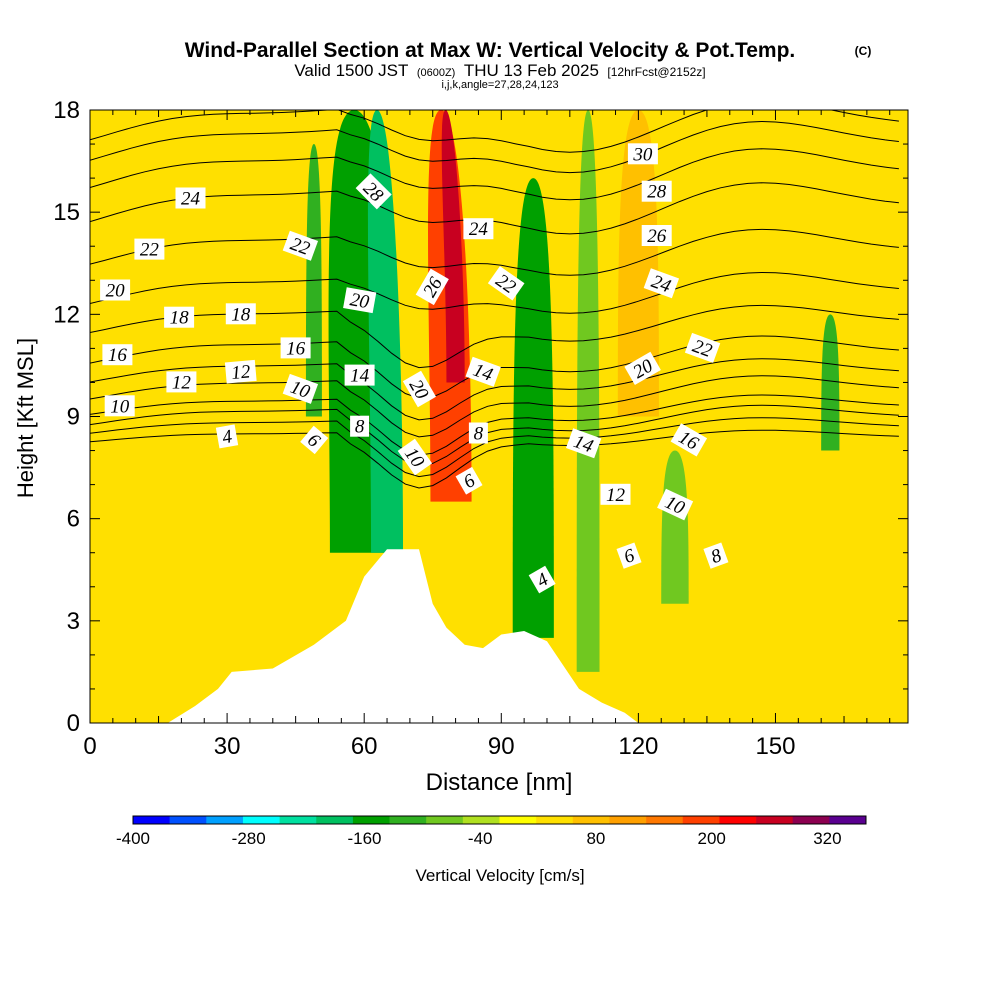 The height and width of the screenshot is (1000, 1000). Describe the element at coordinates (150, 250) in the screenshot. I see `isentrope-label-text: 22` at that location.